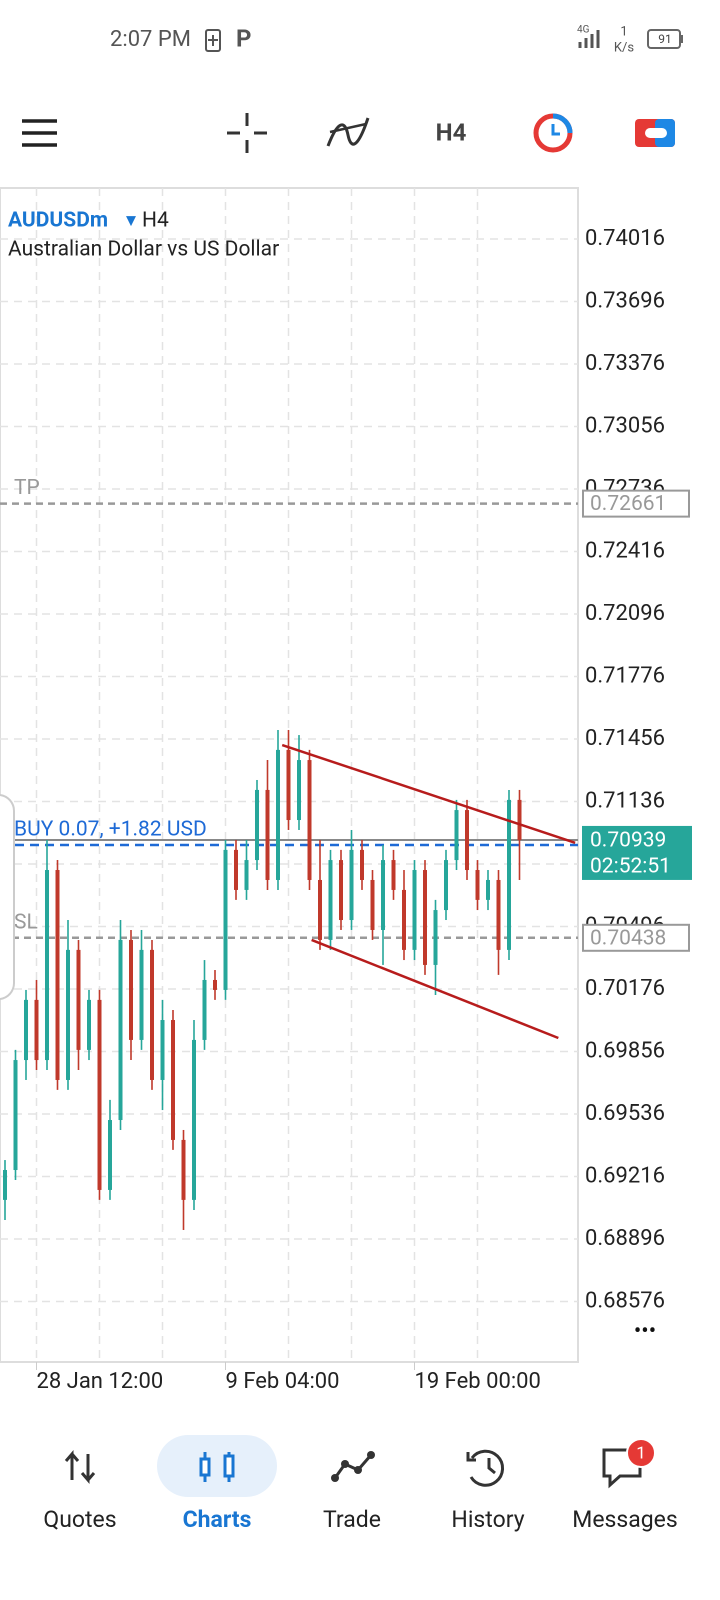 The width and height of the screenshot is (720, 1600). Describe the element at coordinates (625, 425) in the screenshot. I see `y-tick-label: 0.73056` at that location.